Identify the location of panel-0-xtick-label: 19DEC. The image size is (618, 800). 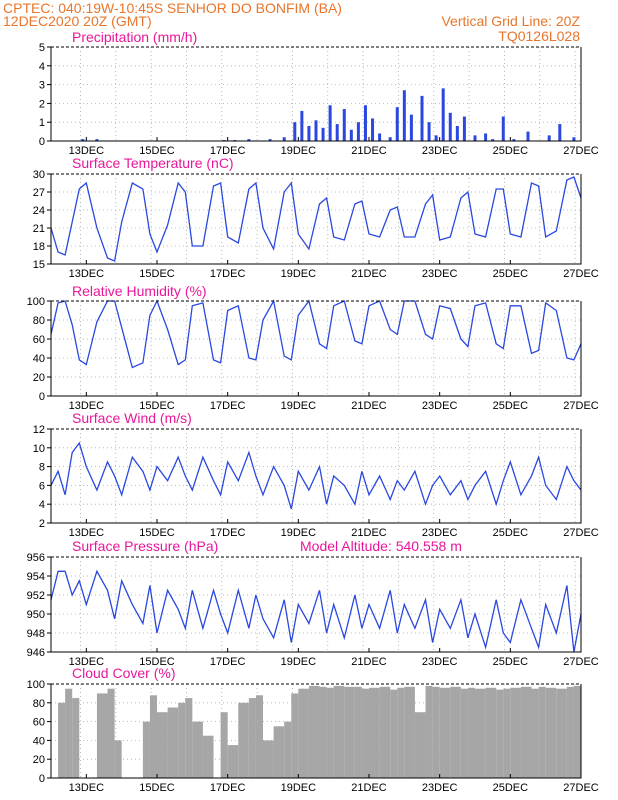
(299, 151).